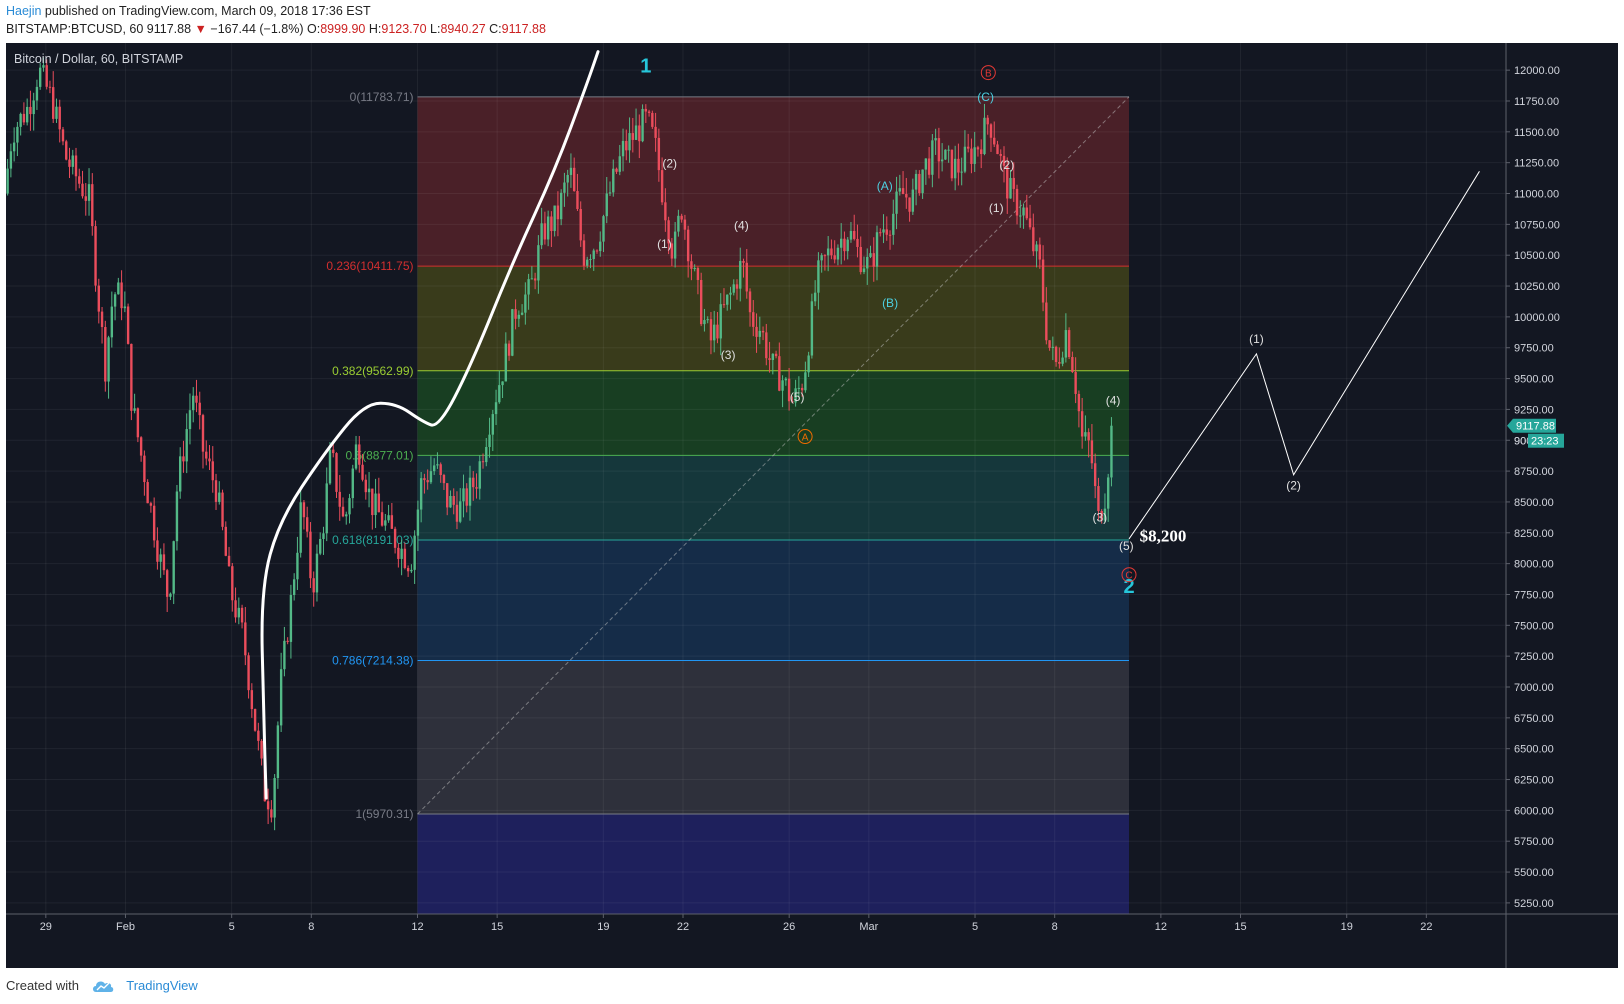 Image resolution: width=1624 pixels, height=1004 pixels. What do you see at coordinates (1534, 410) in the screenshot?
I see `price-tick-label: 9250.00` at bounding box center [1534, 410].